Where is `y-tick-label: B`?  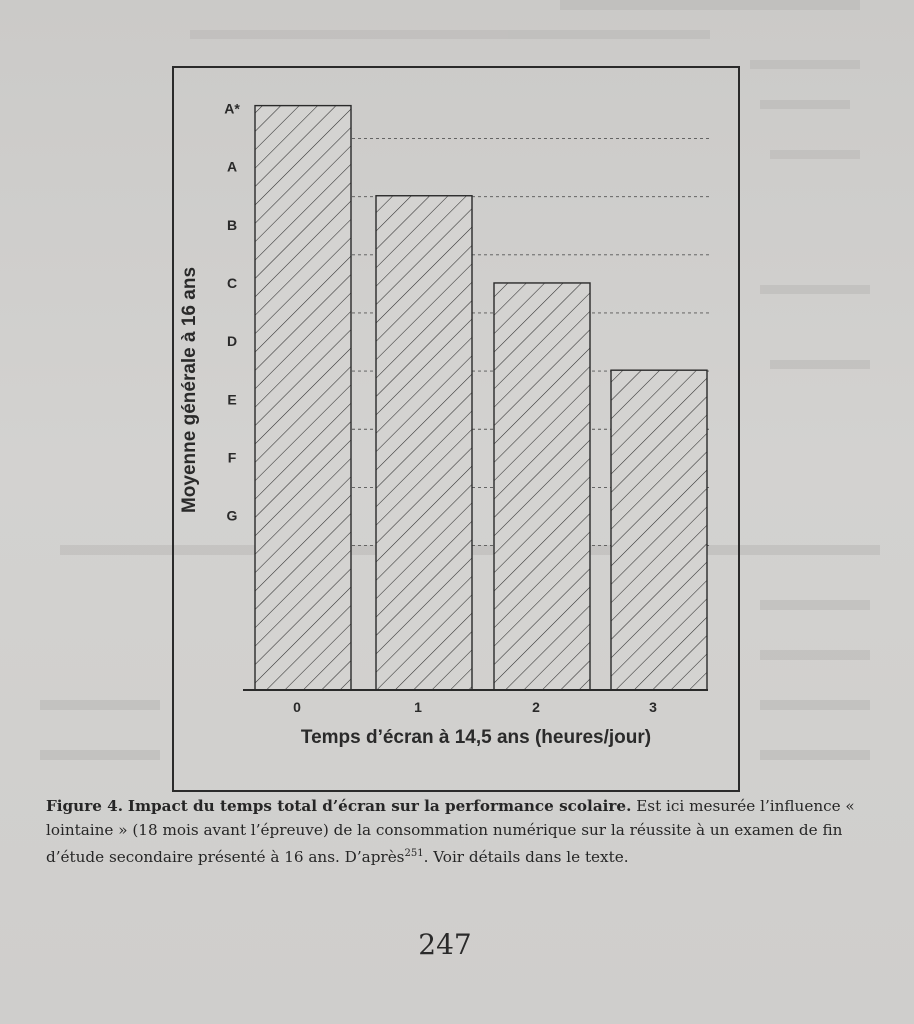
y-tick-label: B is located at coordinates (232, 225).